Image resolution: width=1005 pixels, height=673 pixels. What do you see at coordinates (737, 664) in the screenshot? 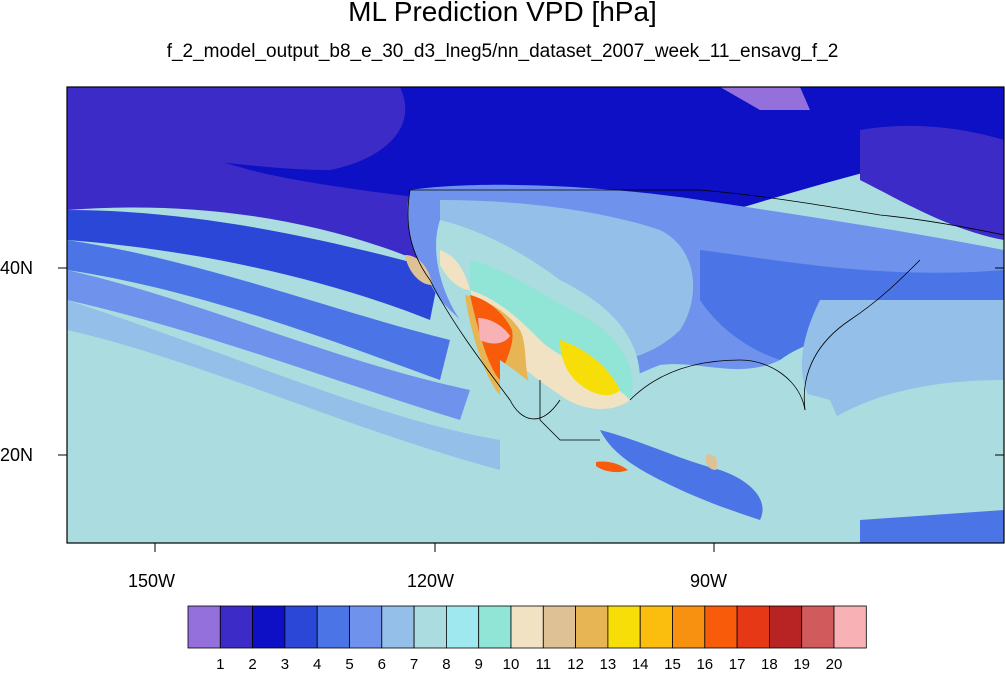
I see `colorbar-tick-label: 17` at bounding box center [737, 664].